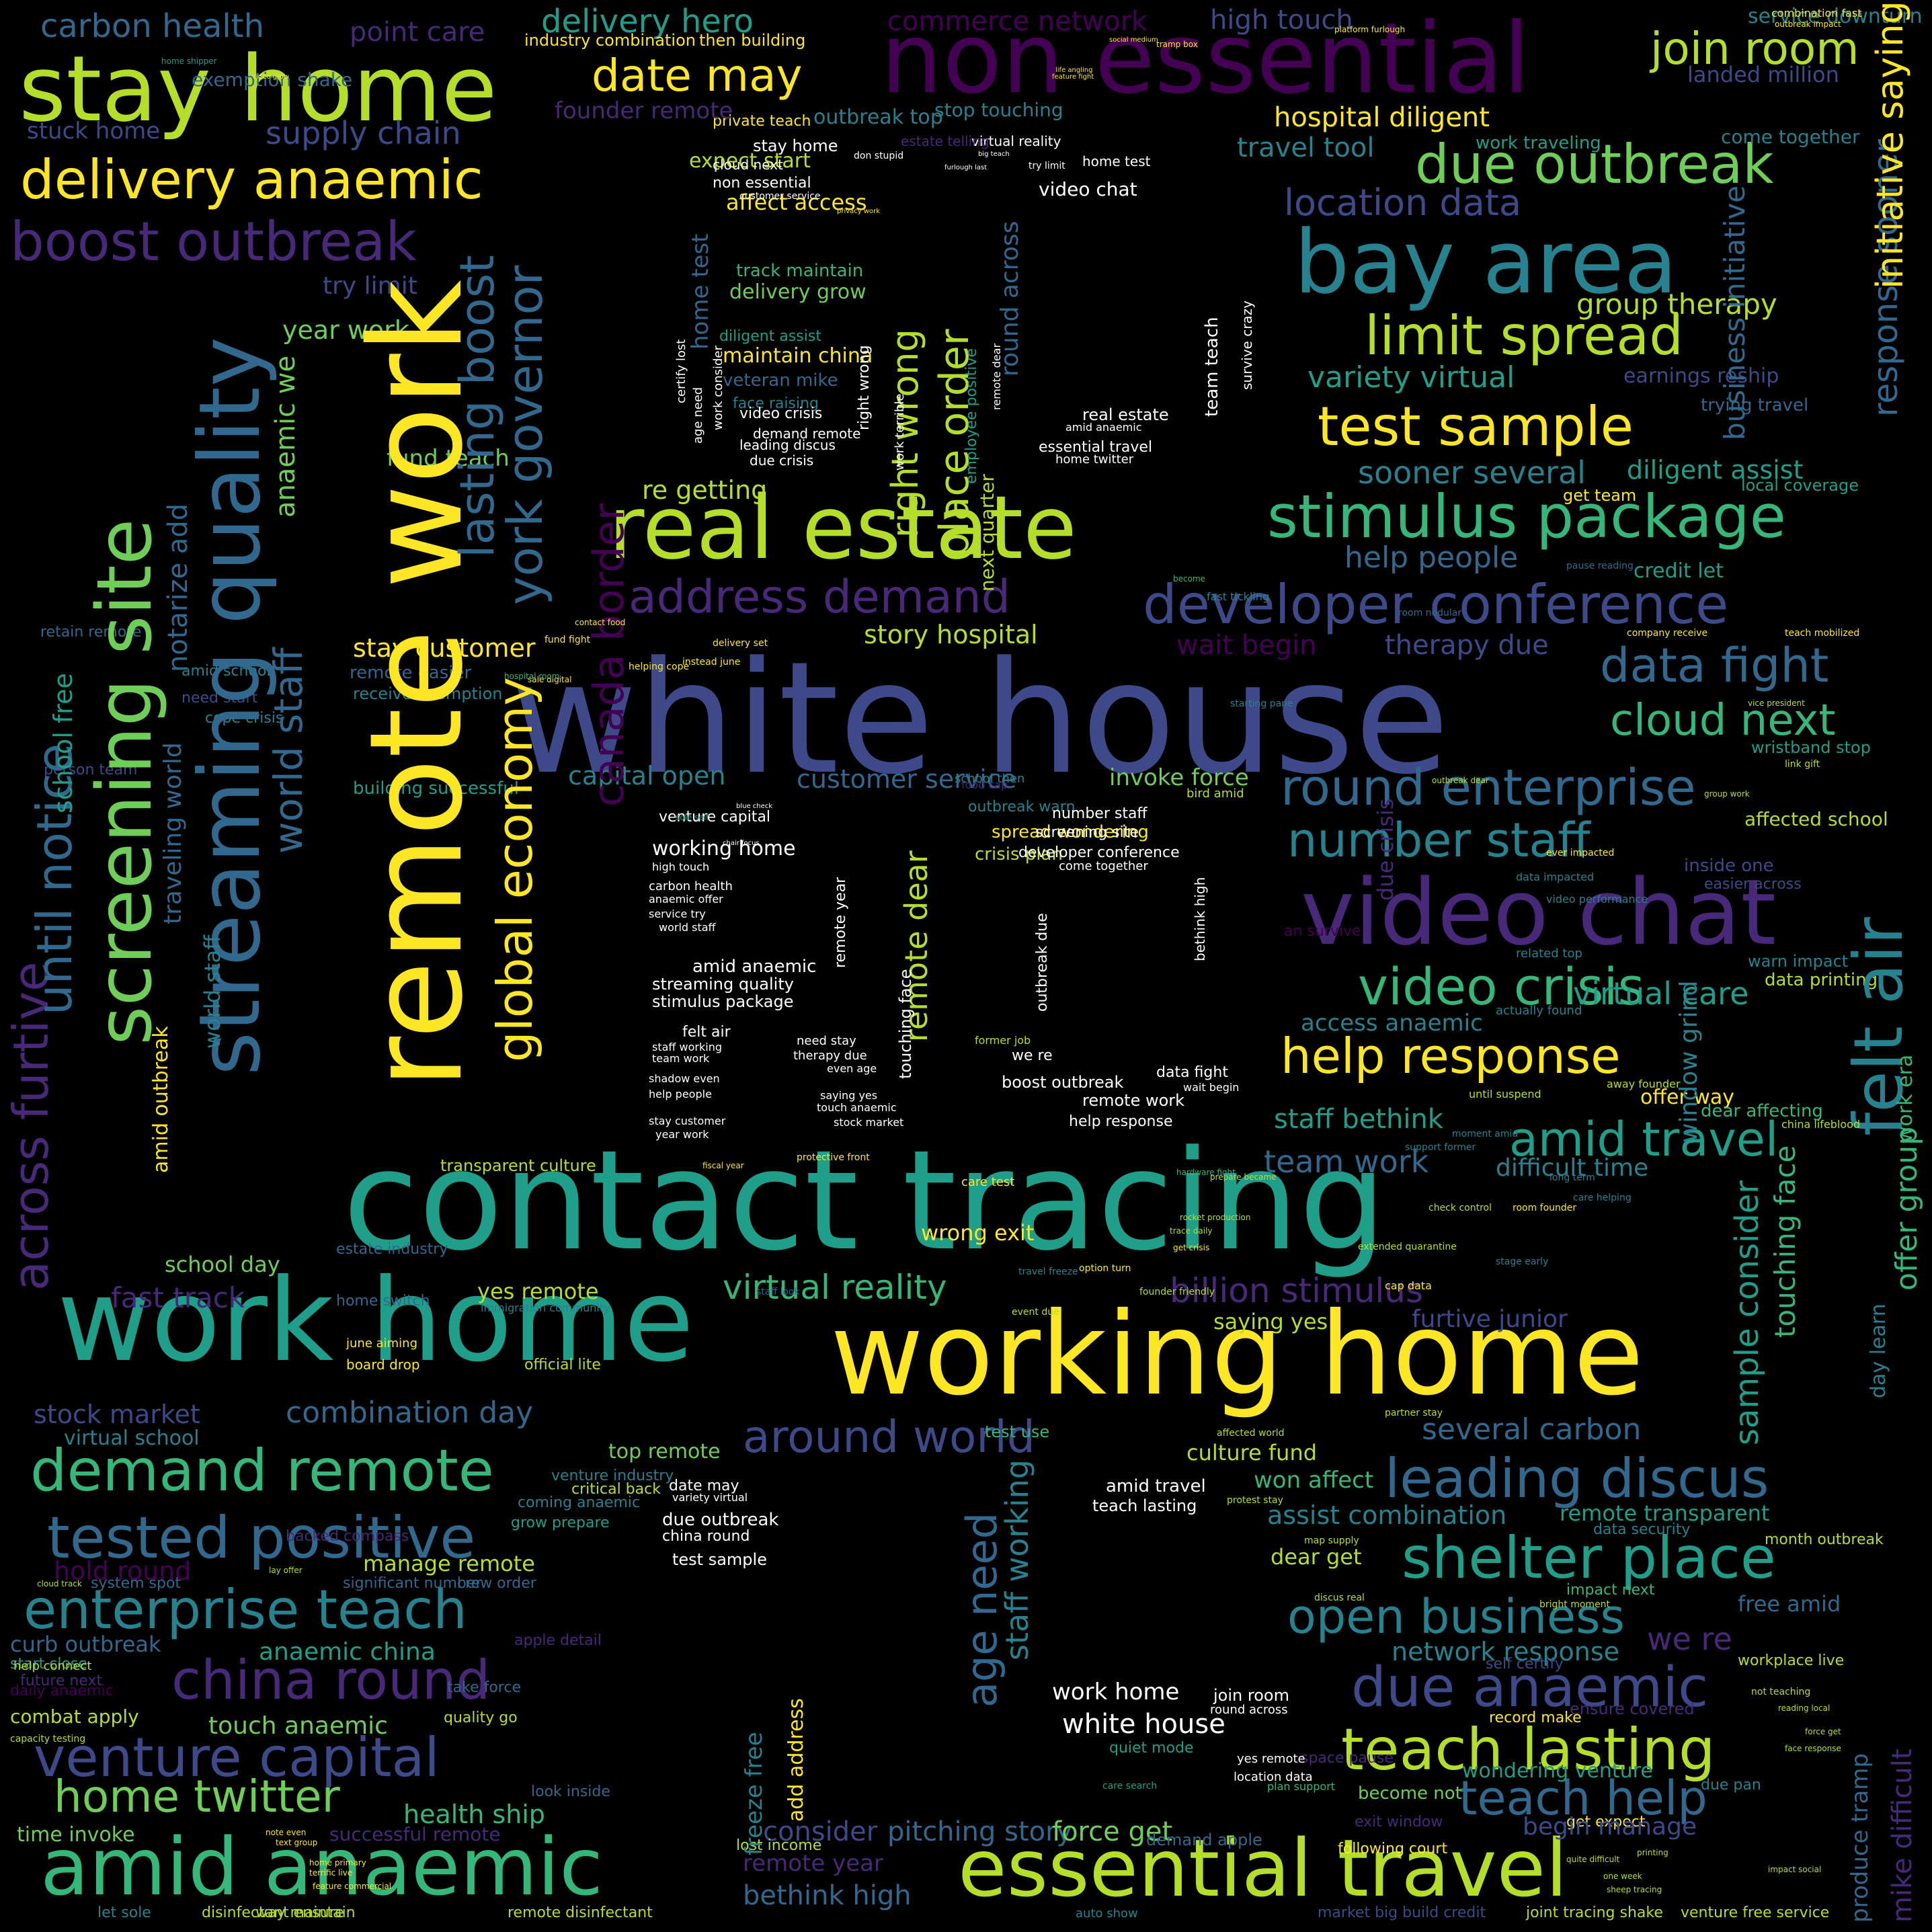 The image size is (1932, 1932). Describe the element at coordinates (715, 817) in the screenshot. I see `inner-word: venture capital` at that location.